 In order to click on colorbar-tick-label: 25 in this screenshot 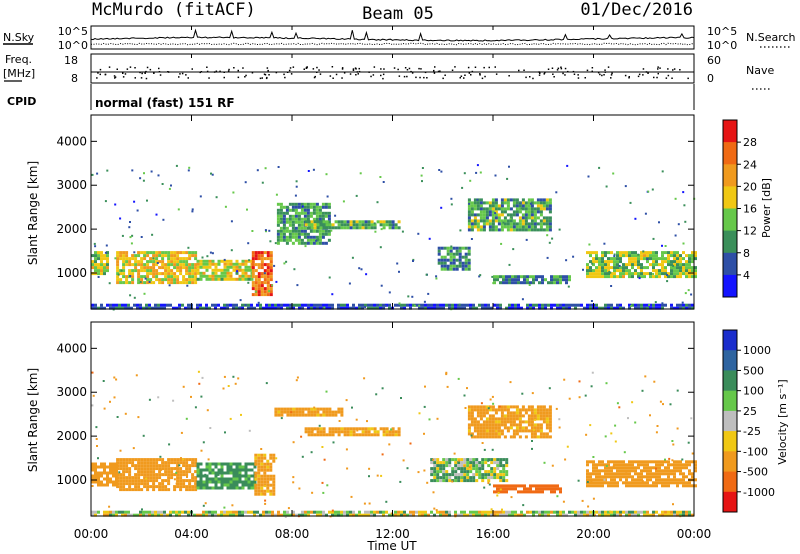, I will do `click(750, 411)`.